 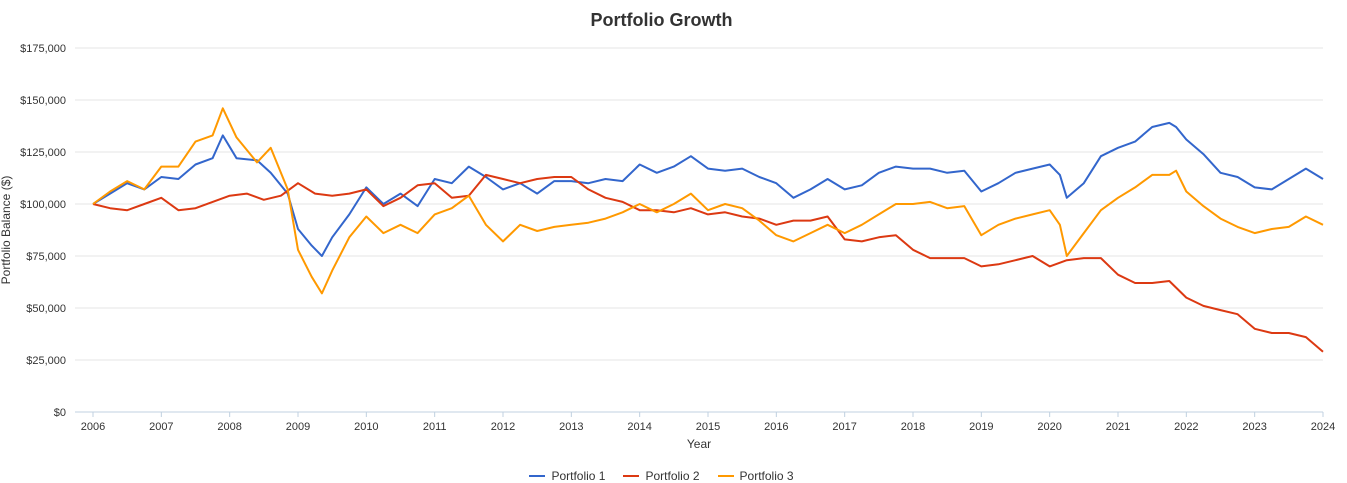 What do you see at coordinates (161, 427) in the screenshot?
I see `x-tick-label: 2007` at bounding box center [161, 427].